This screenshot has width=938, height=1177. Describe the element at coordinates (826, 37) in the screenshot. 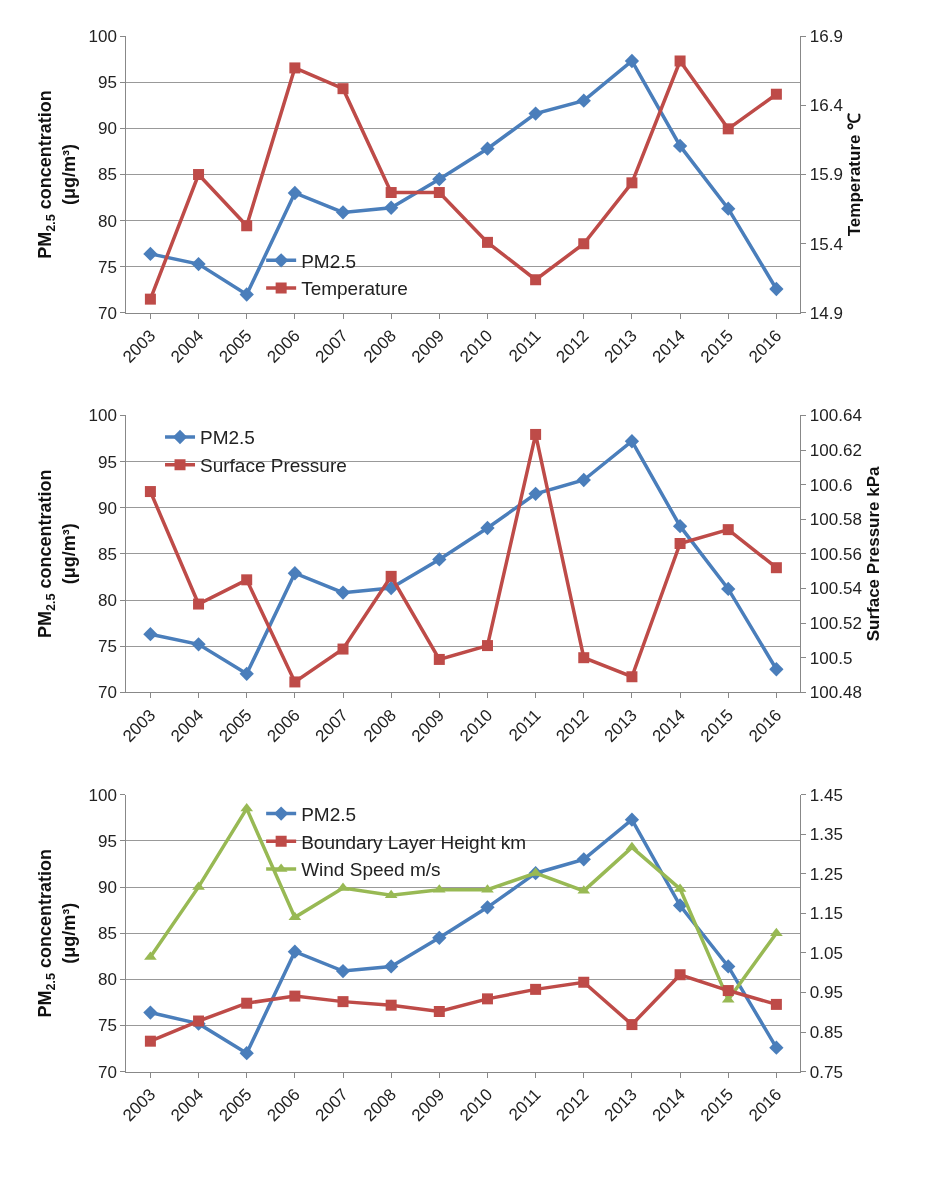

I see `y2-tick-label: 16.9` at that location.